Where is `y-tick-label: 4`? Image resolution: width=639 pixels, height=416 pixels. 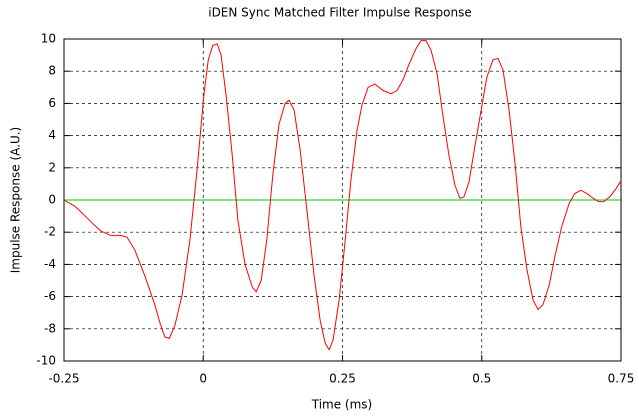 y-tick-label: 4 is located at coordinates (52, 135).